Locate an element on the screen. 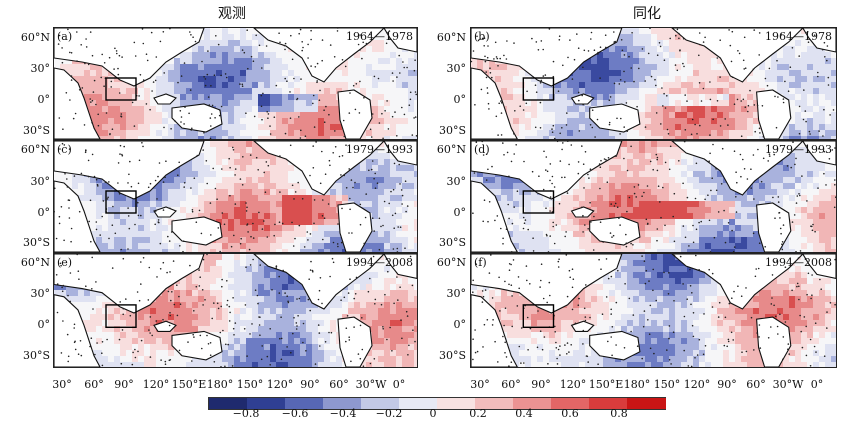 This screenshot has height=422, width=850. right-column-title: 同化 is located at coordinates (647, 14).